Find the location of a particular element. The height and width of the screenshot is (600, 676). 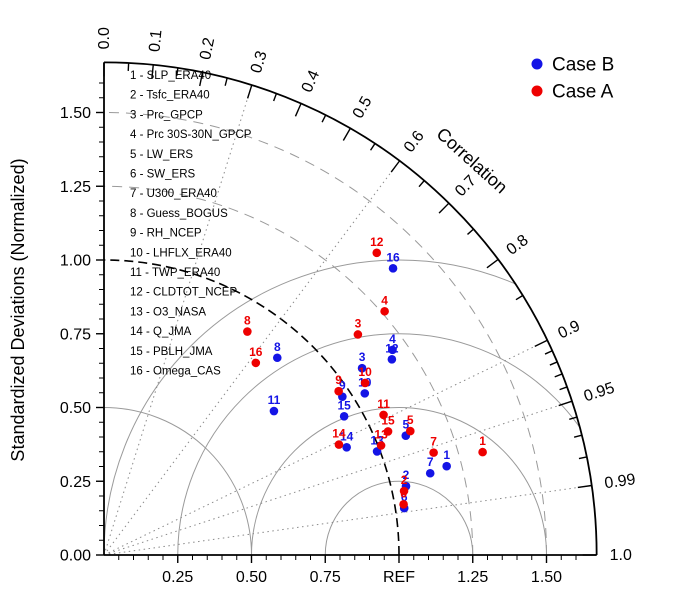

variable-list-item: 8 - Guess_BOGUS is located at coordinates (179, 214).